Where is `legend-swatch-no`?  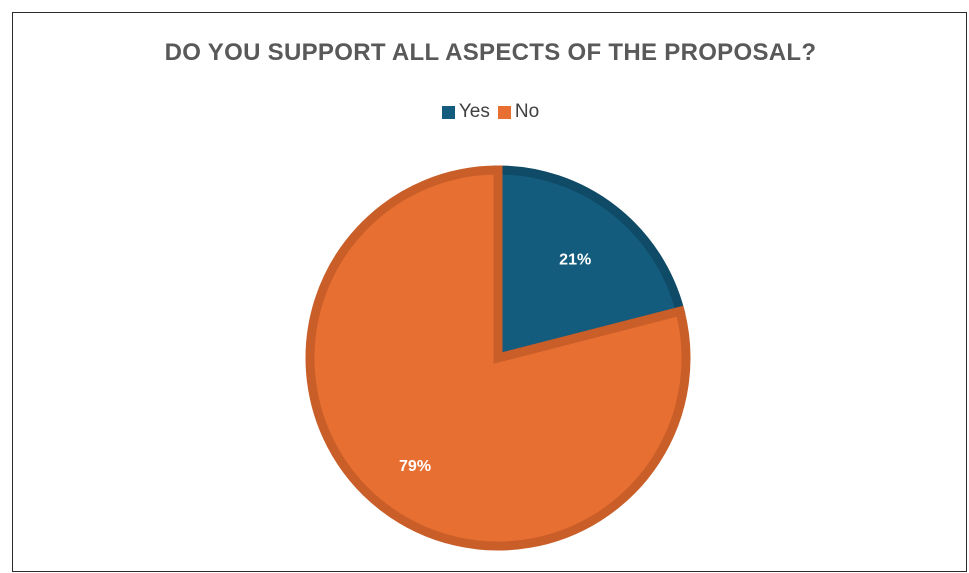 legend-swatch-no is located at coordinates (504, 112).